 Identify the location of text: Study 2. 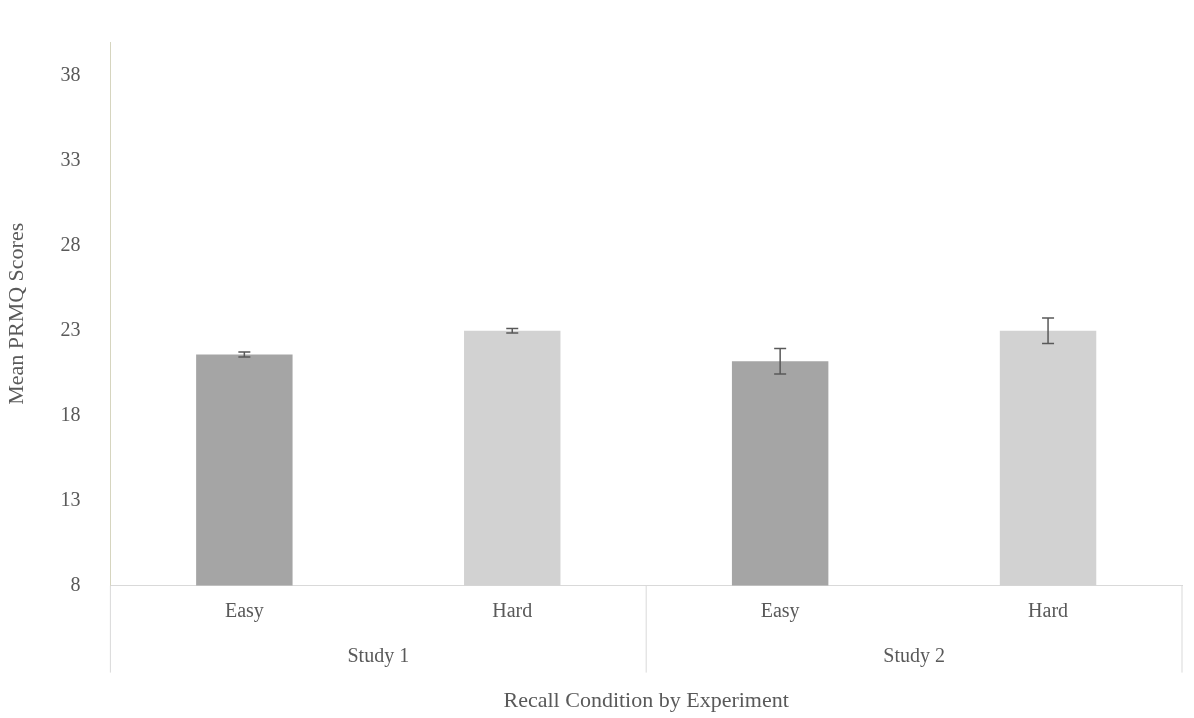
(914, 655).